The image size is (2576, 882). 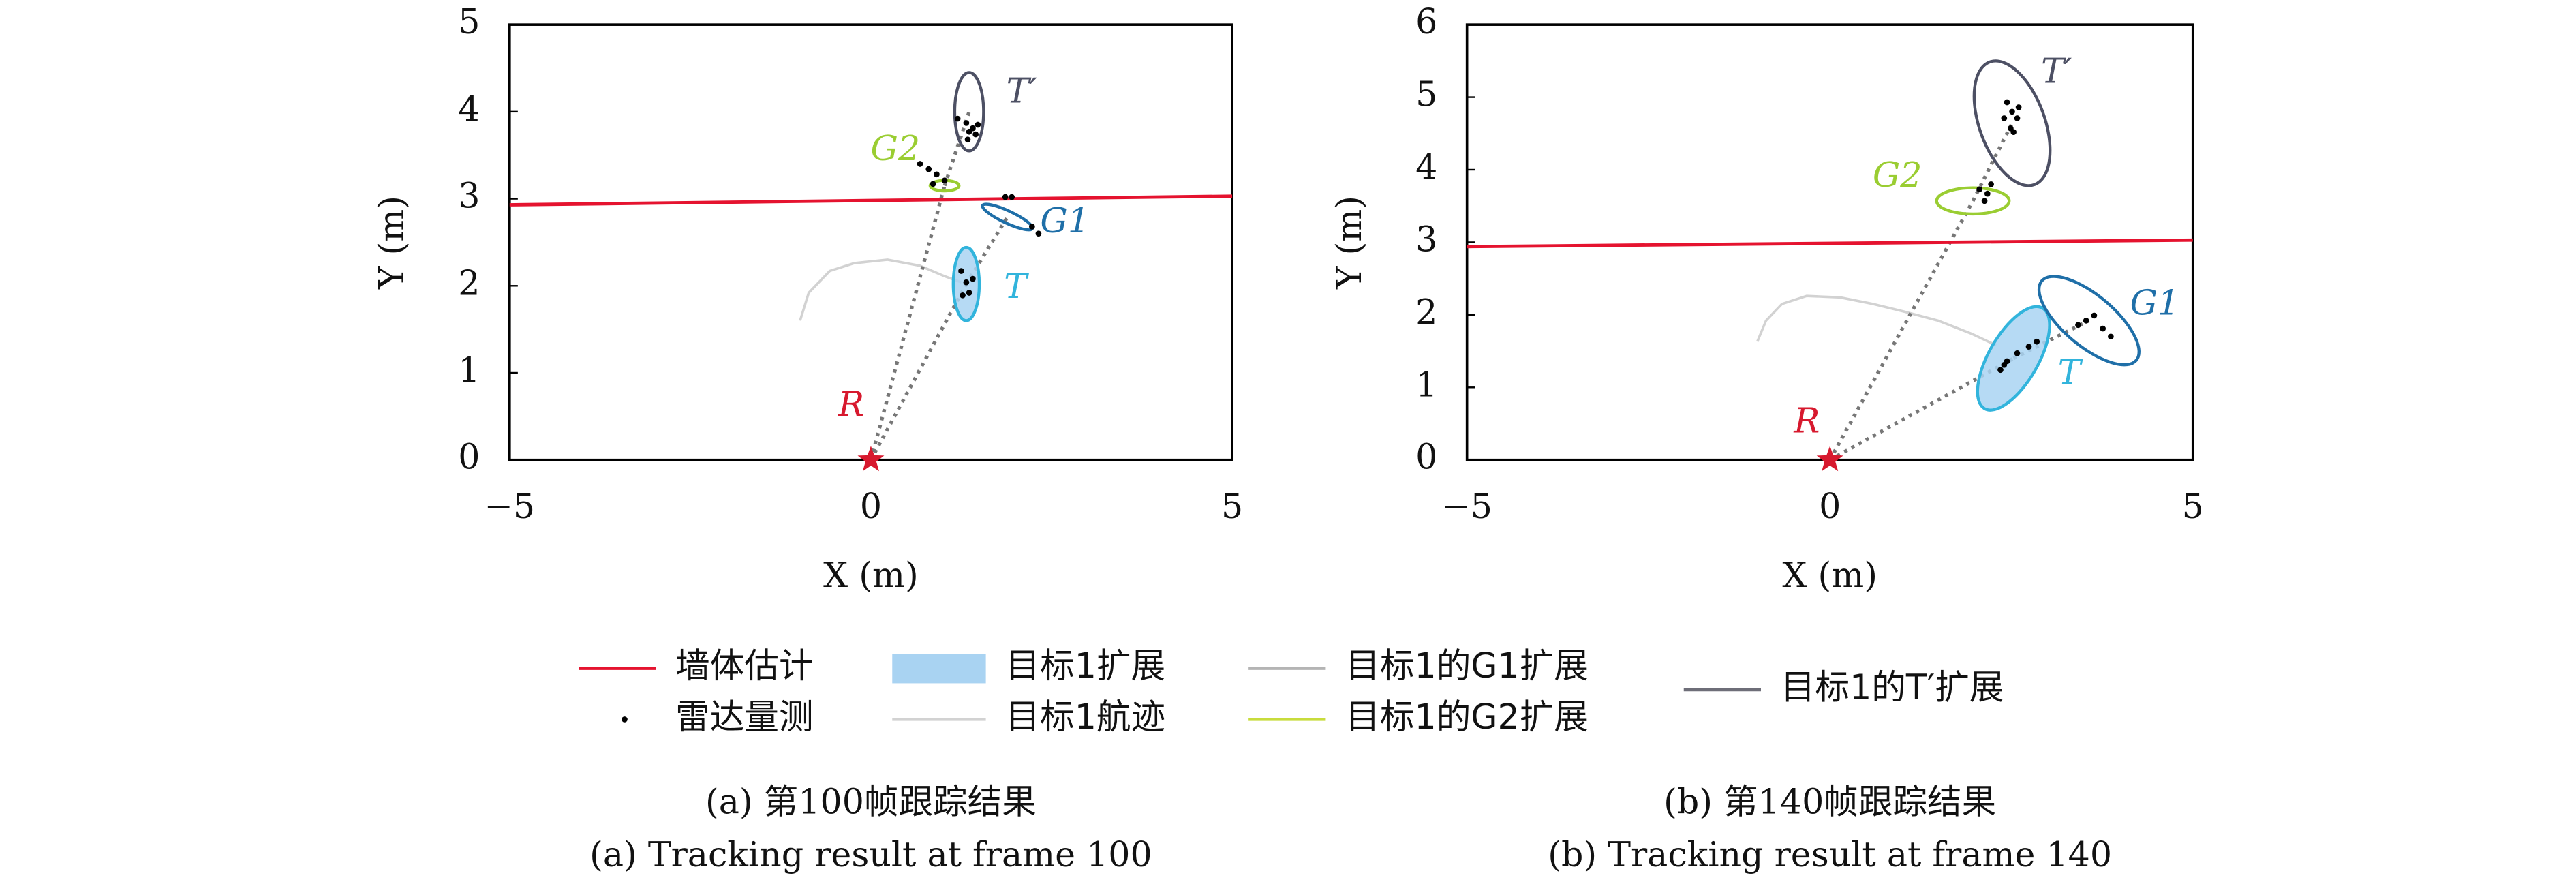 I want to click on legend-label: 雷达量测, so click(x=744, y=717).